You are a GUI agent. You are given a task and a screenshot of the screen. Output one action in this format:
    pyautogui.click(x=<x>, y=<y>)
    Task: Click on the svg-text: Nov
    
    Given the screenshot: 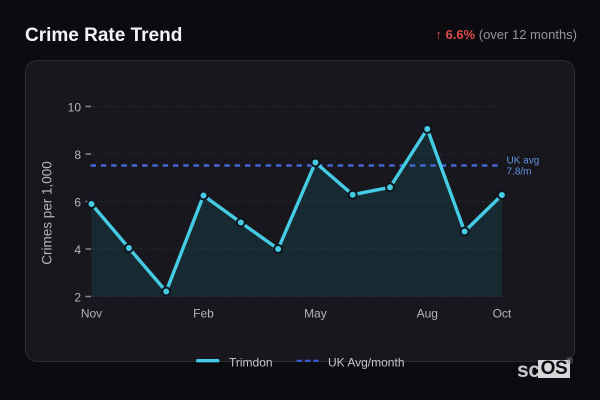 What is the action you would take?
    pyautogui.click(x=91, y=314)
    